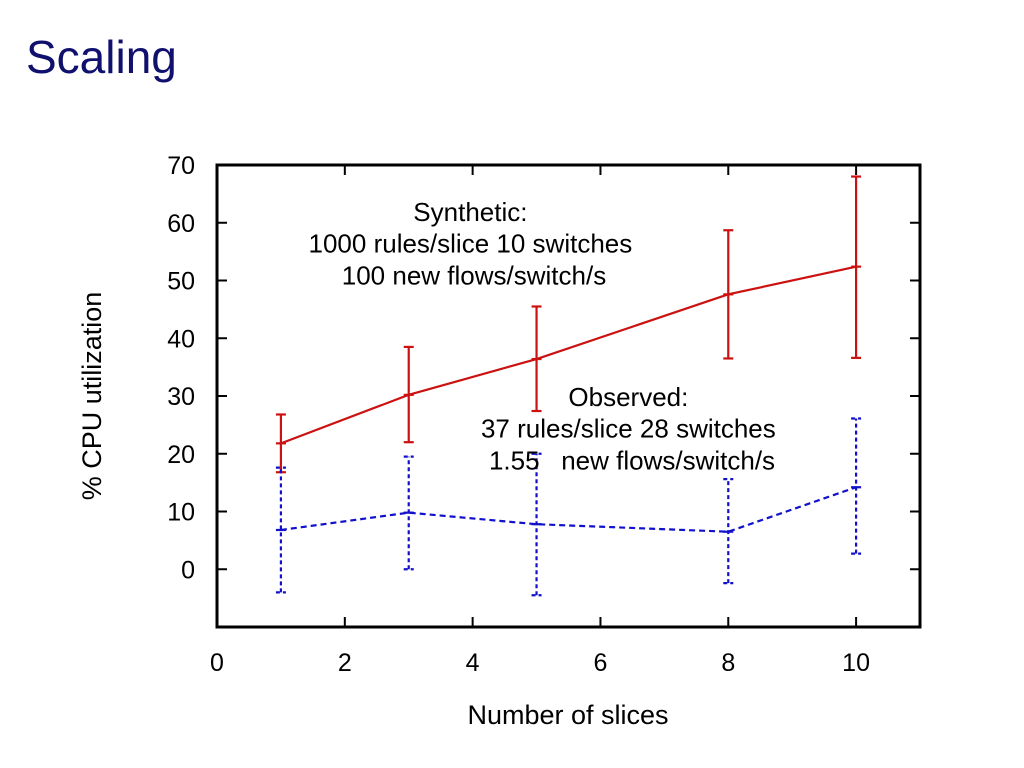  Describe the element at coordinates (181, 166) in the screenshot. I see `y-tick-label: 70` at that location.